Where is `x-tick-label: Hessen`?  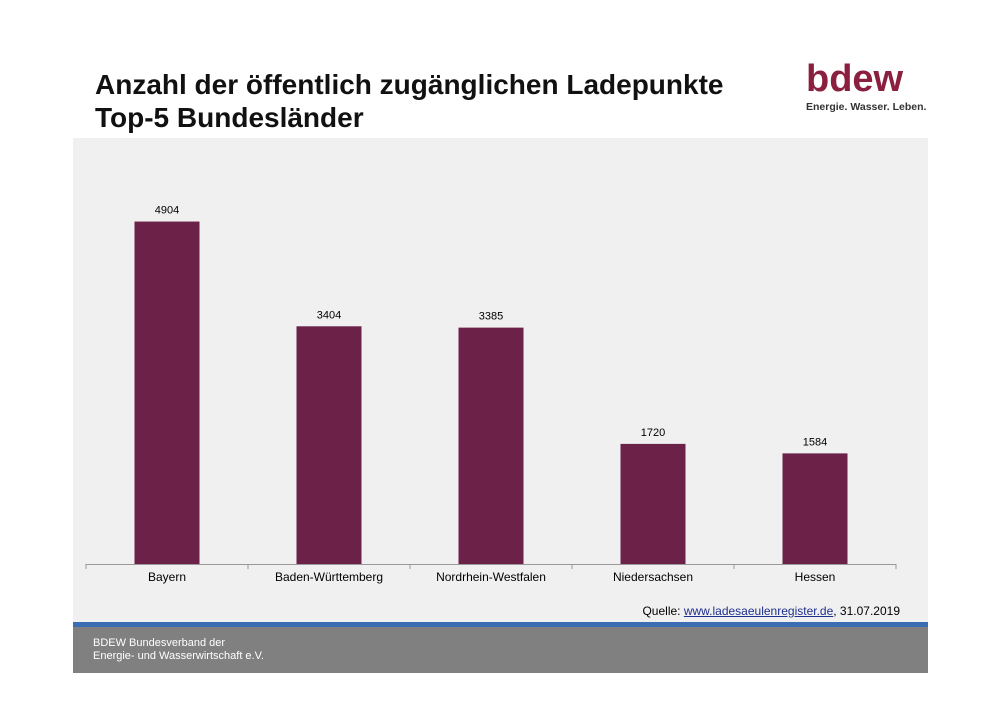
x-tick-label: Hessen is located at coordinates (815, 577).